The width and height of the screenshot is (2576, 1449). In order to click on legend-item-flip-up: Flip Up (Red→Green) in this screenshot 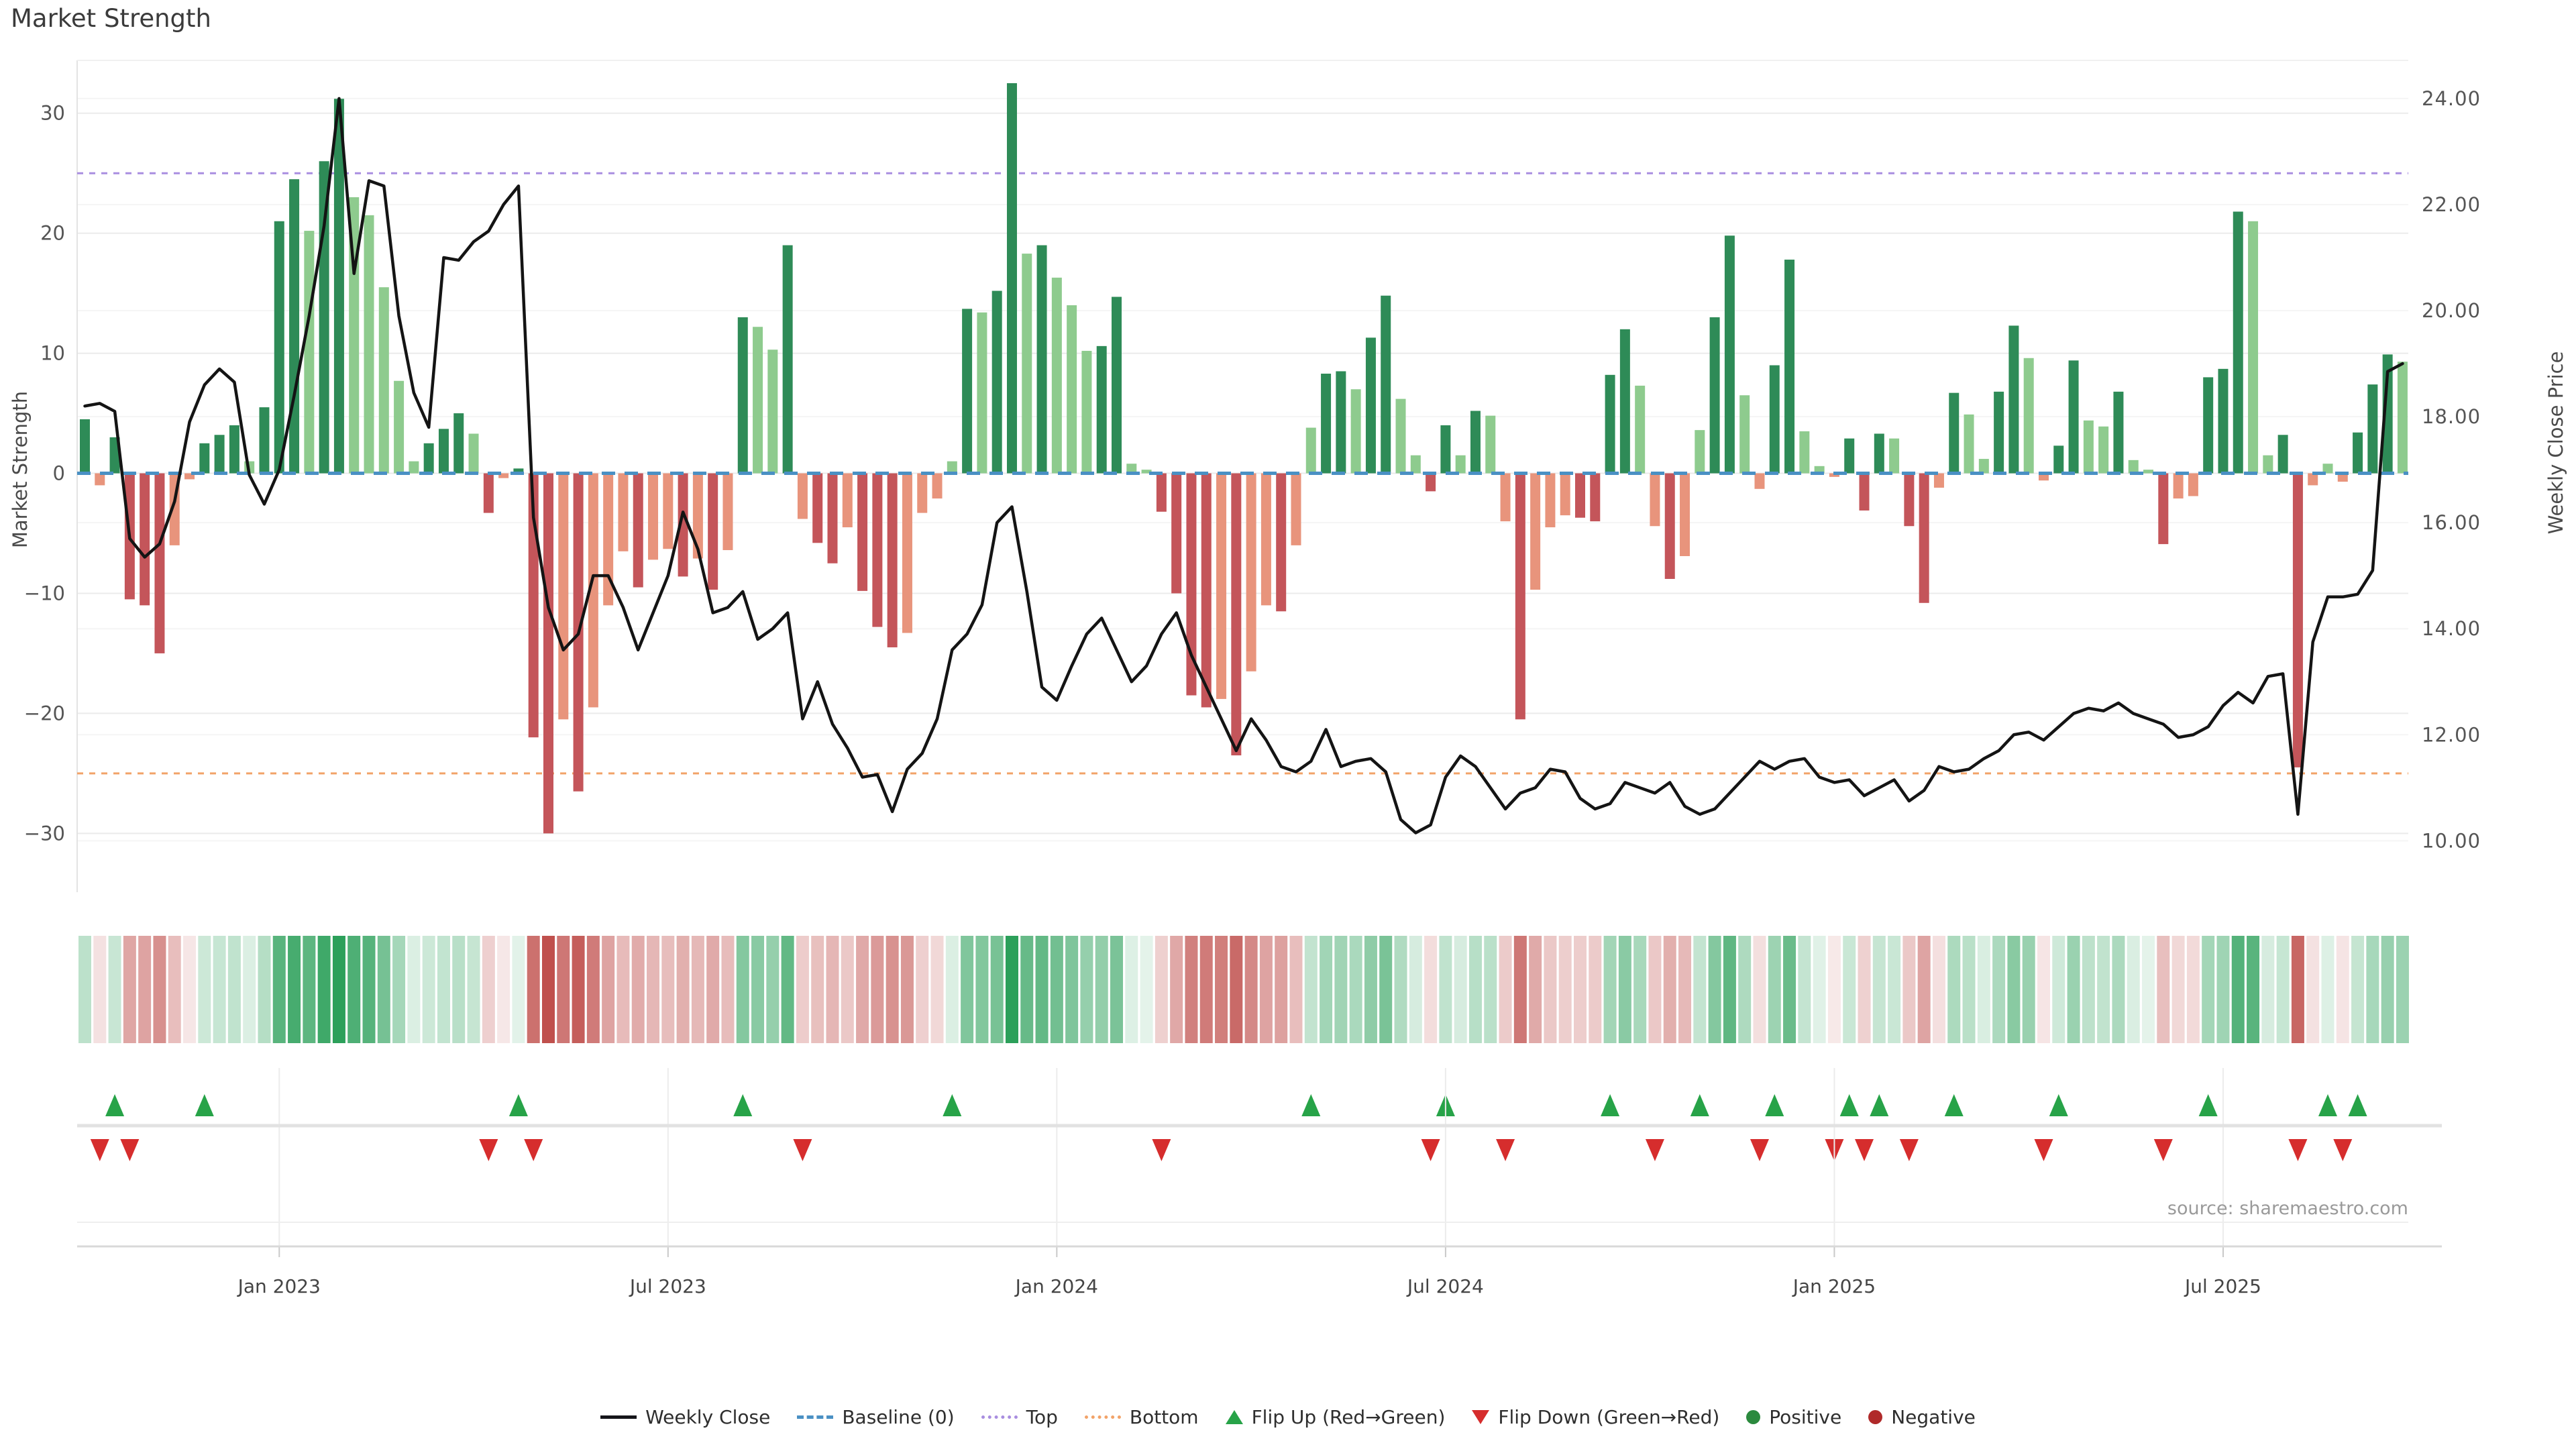, I will do `click(1335, 1417)`.